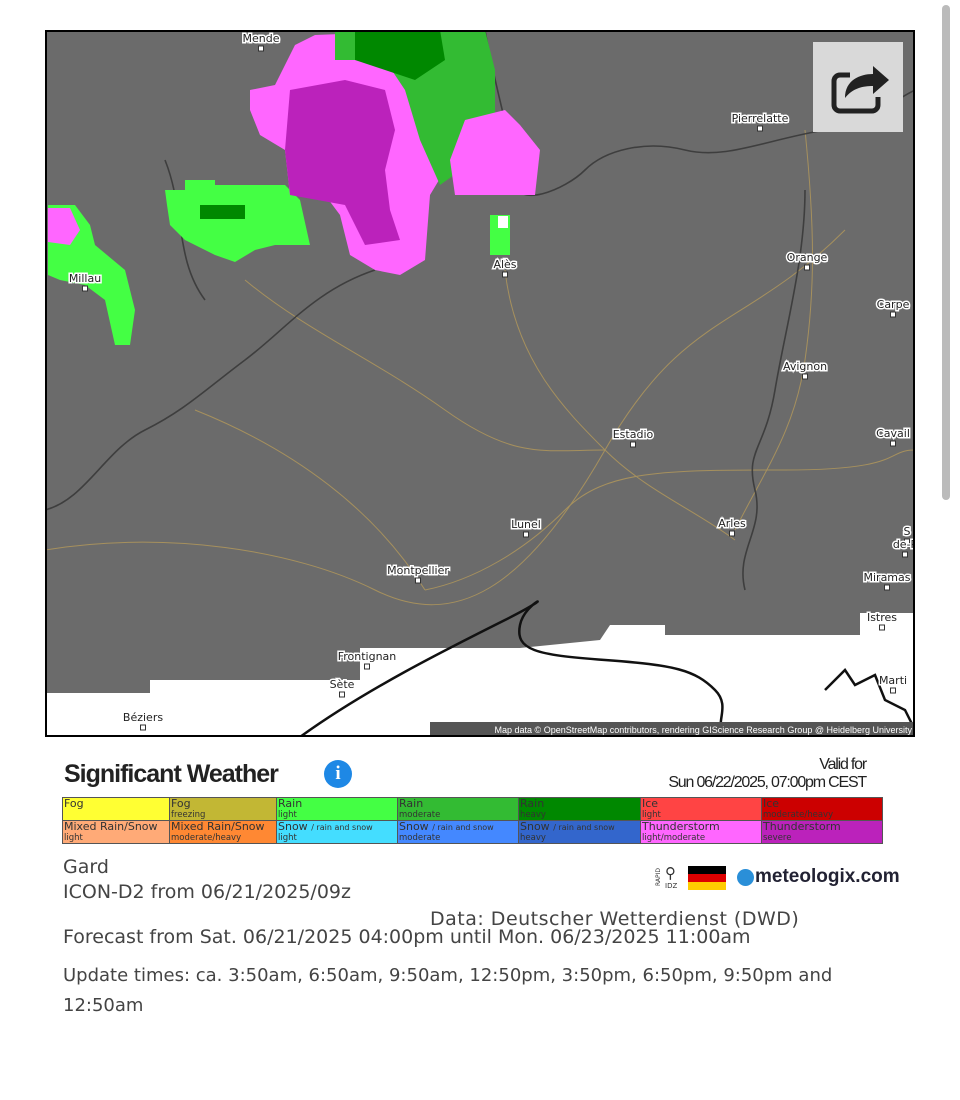 This screenshot has height=1100, width=960. What do you see at coordinates (843, 764) in the screenshot?
I see `valid-label: Valid for` at bounding box center [843, 764].